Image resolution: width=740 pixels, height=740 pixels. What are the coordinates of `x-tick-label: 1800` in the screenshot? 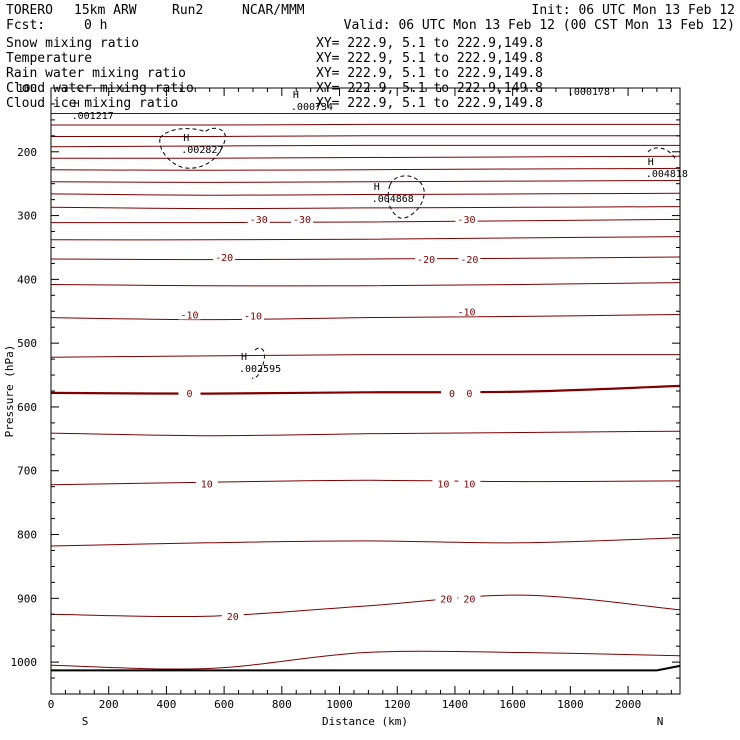 It's located at (570, 704).